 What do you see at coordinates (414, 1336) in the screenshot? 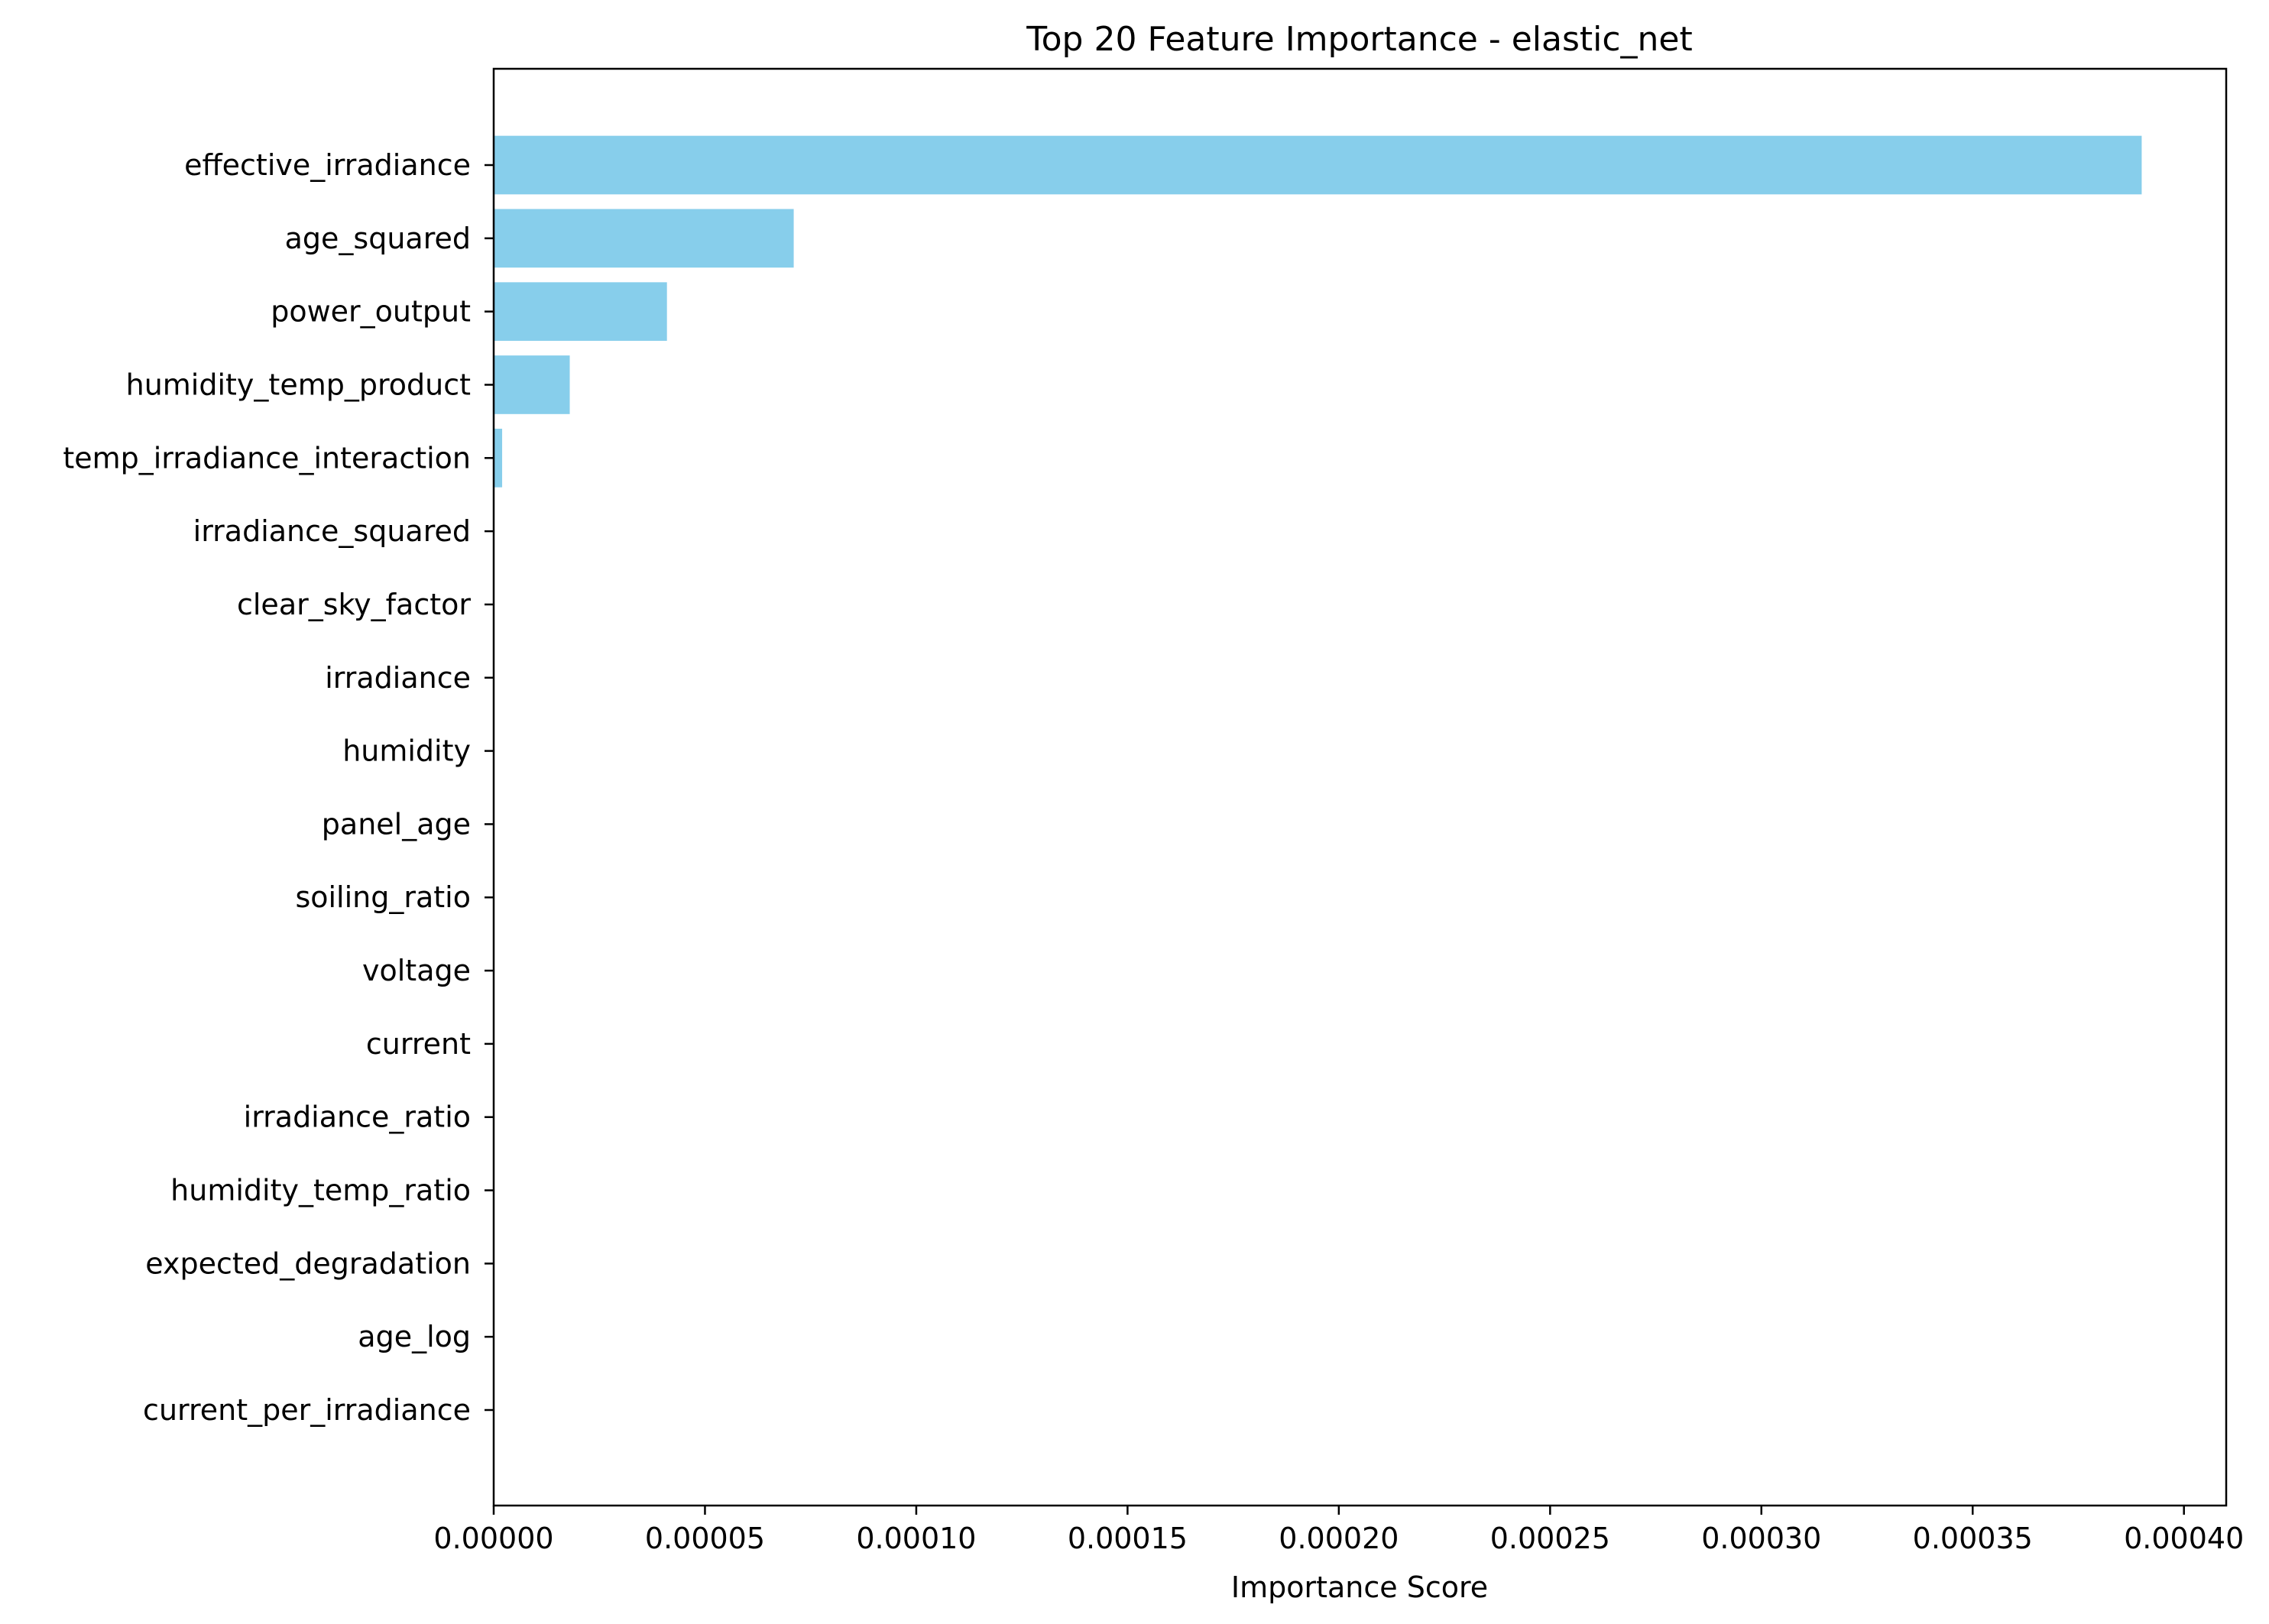
I see `y-tick-label: age_log` at bounding box center [414, 1336].